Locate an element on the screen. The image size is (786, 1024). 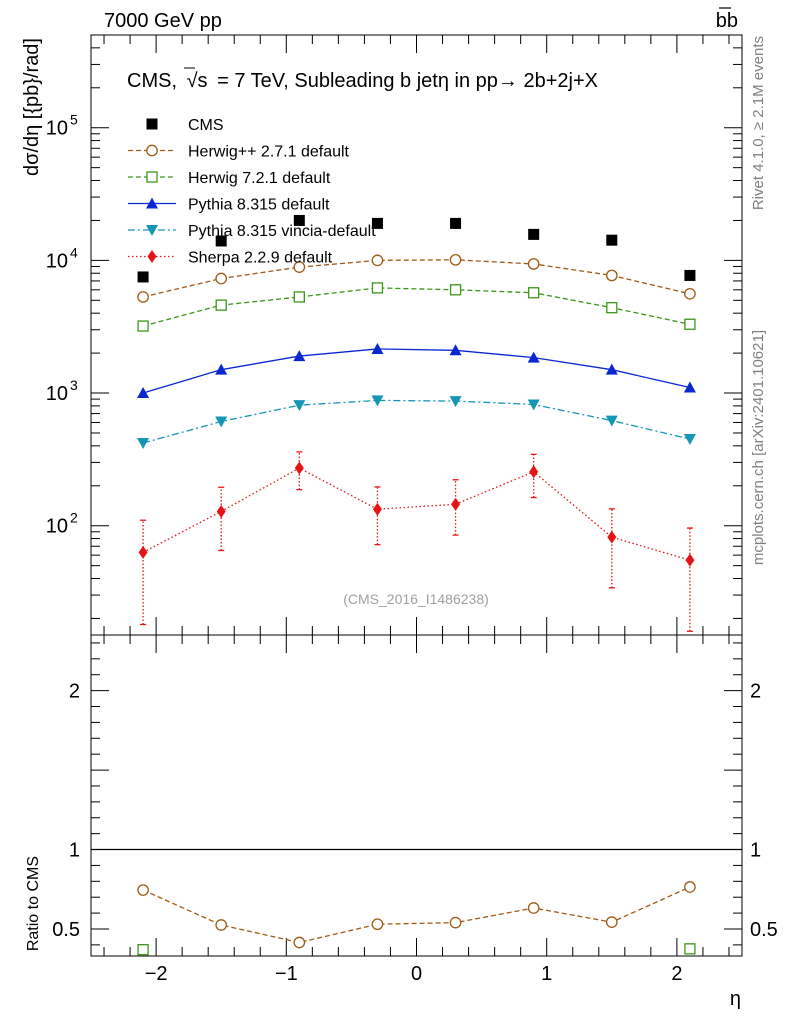
series-3-line is located at coordinates (416, 371).